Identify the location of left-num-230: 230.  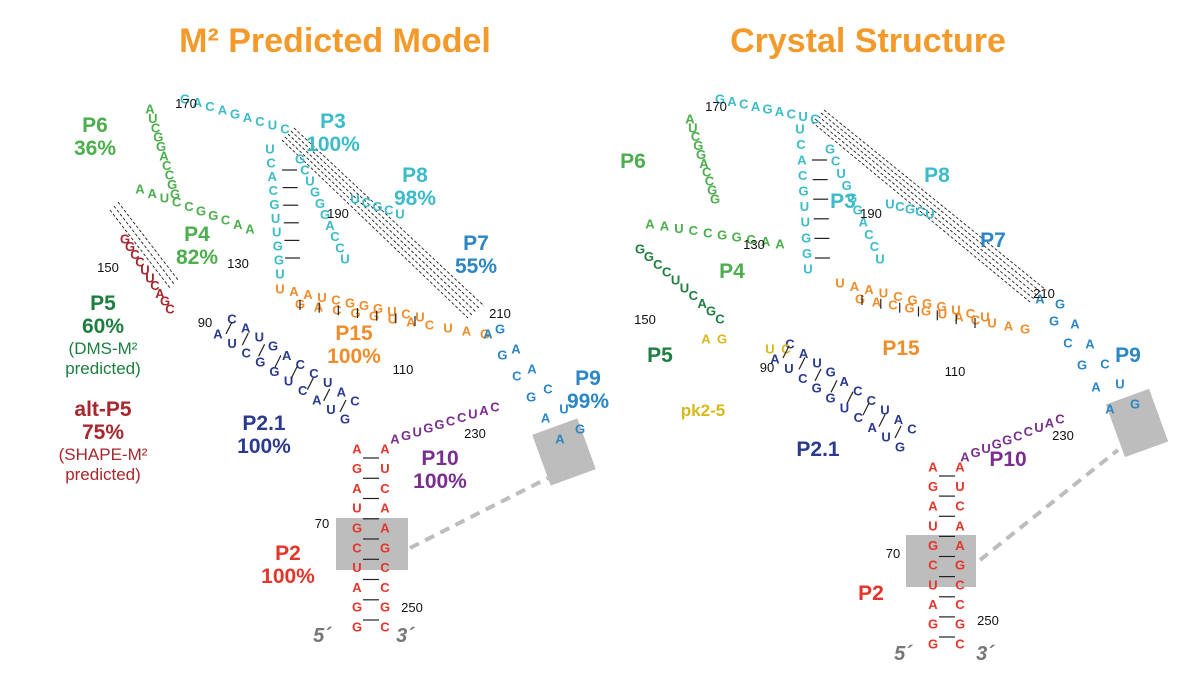
(475, 433).